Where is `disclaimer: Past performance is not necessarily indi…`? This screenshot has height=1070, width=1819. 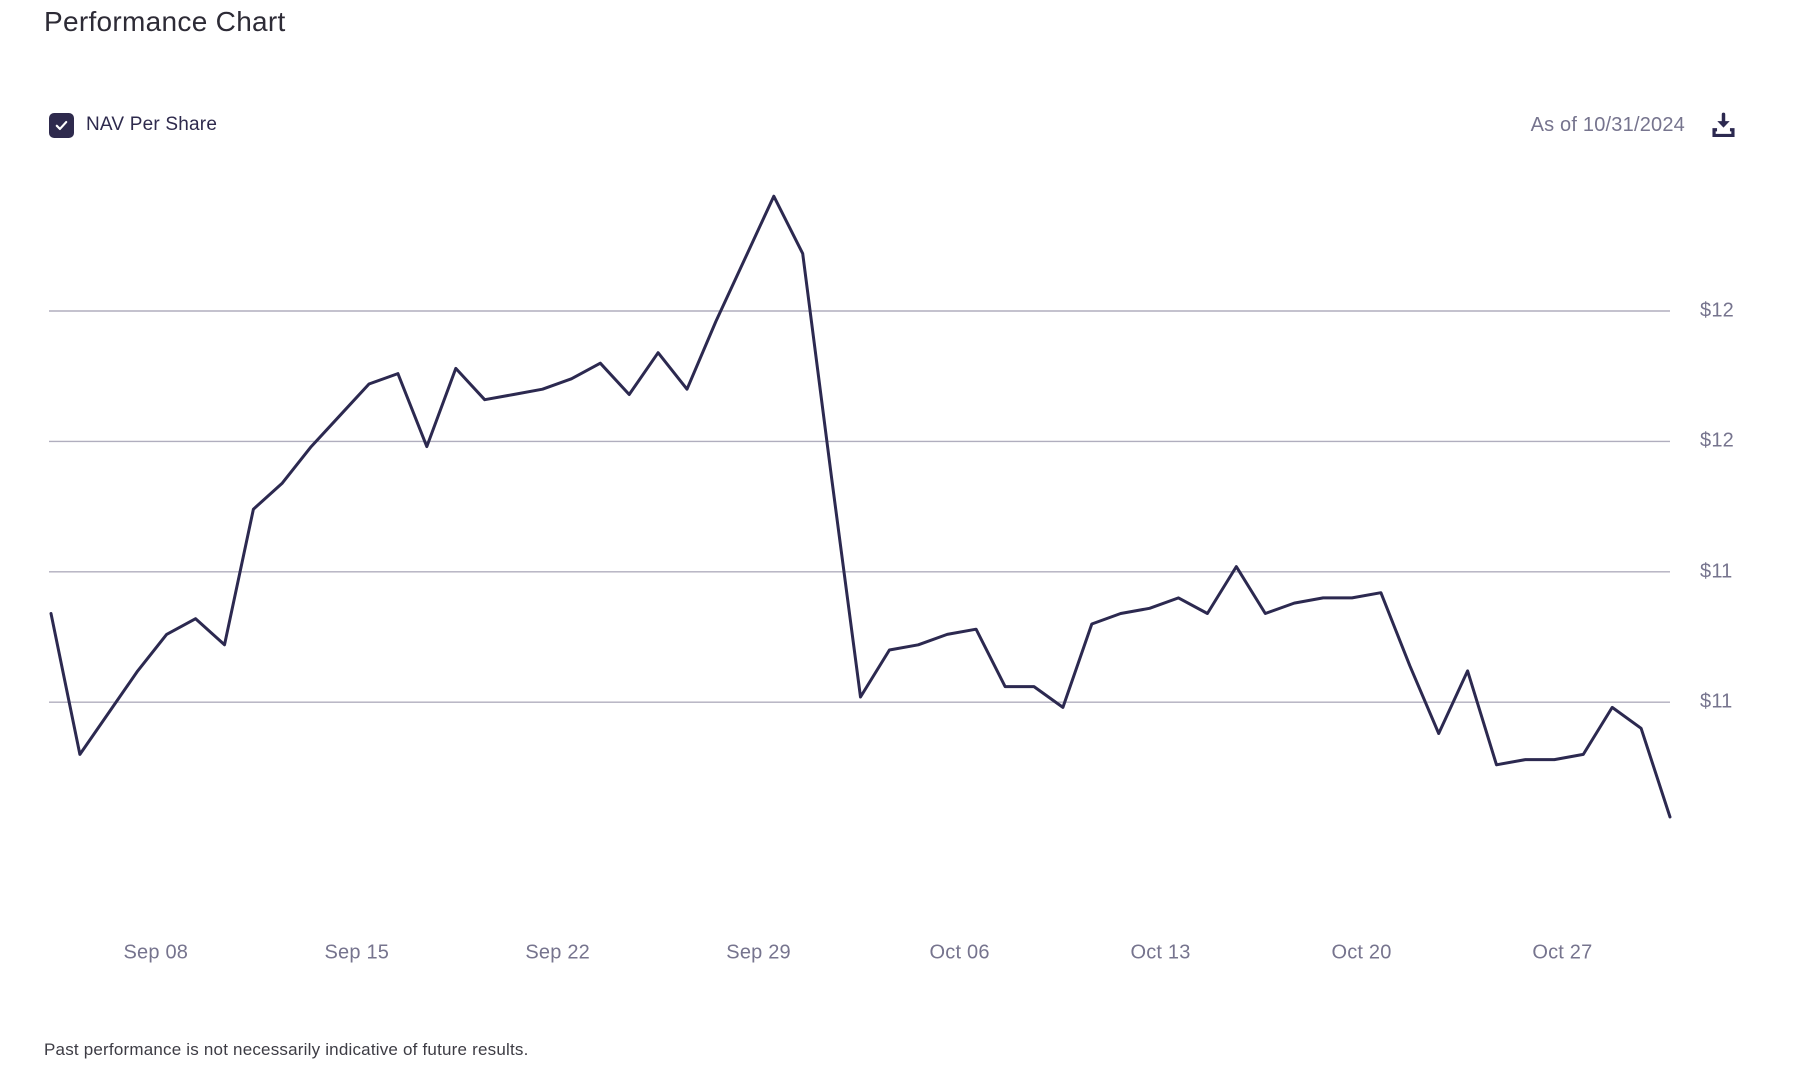
disclaimer: Past performance is not necessarily indi… is located at coordinates (286, 1049).